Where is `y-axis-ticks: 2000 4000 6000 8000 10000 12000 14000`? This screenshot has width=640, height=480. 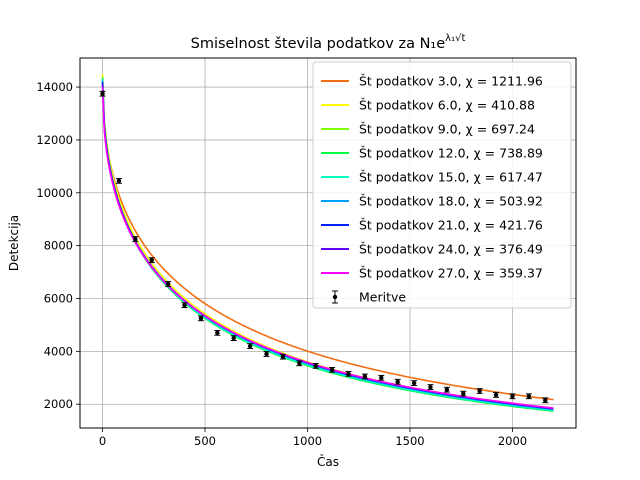 y-axis-ticks: 2000 4000 6000 8000 10000 12000 14000 is located at coordinates (58, 245).